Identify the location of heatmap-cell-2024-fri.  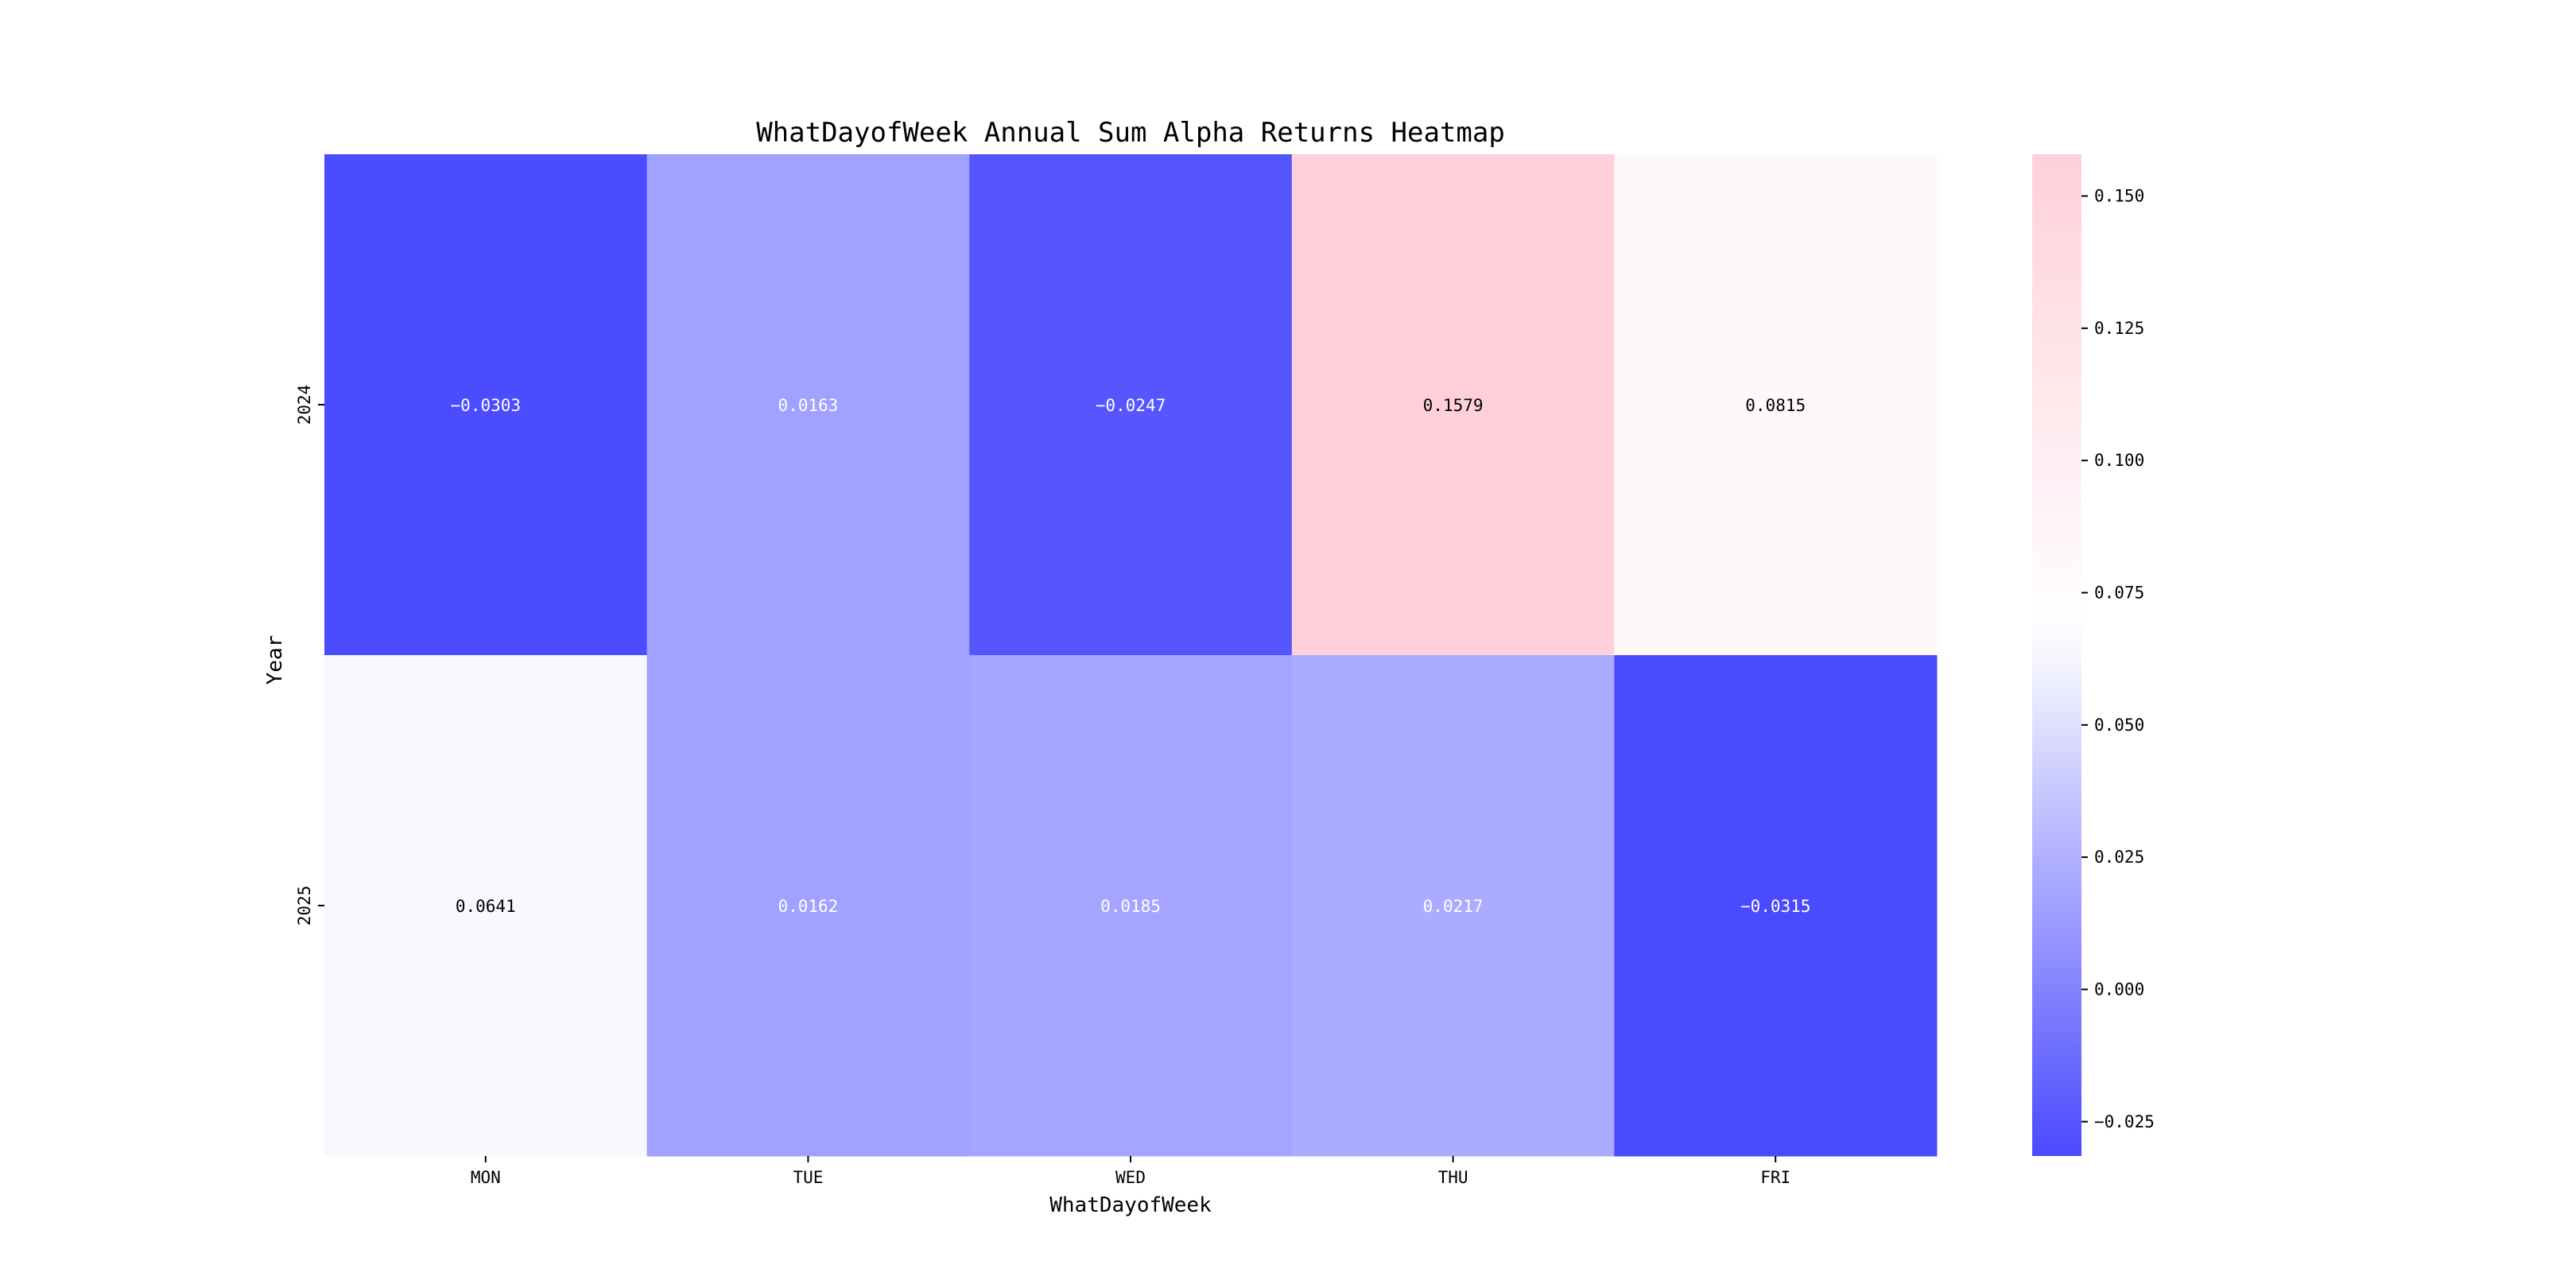
(1776, 405).